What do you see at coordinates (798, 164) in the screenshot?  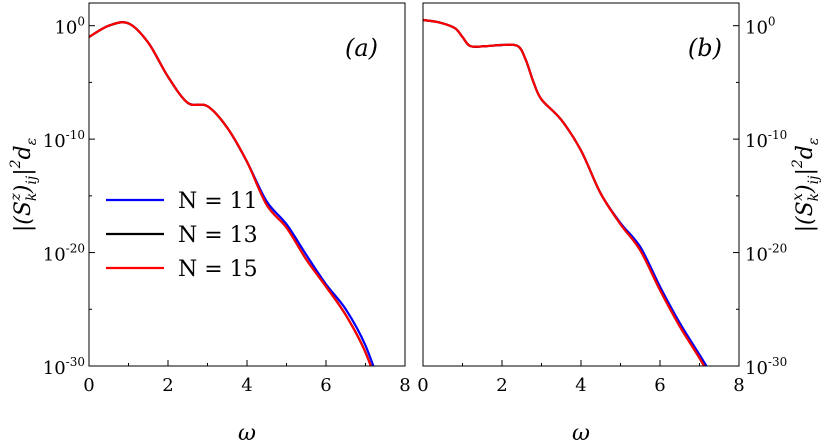 I see `panel-b-ylabel-sup2: 2` at bounding box center [798, 164].